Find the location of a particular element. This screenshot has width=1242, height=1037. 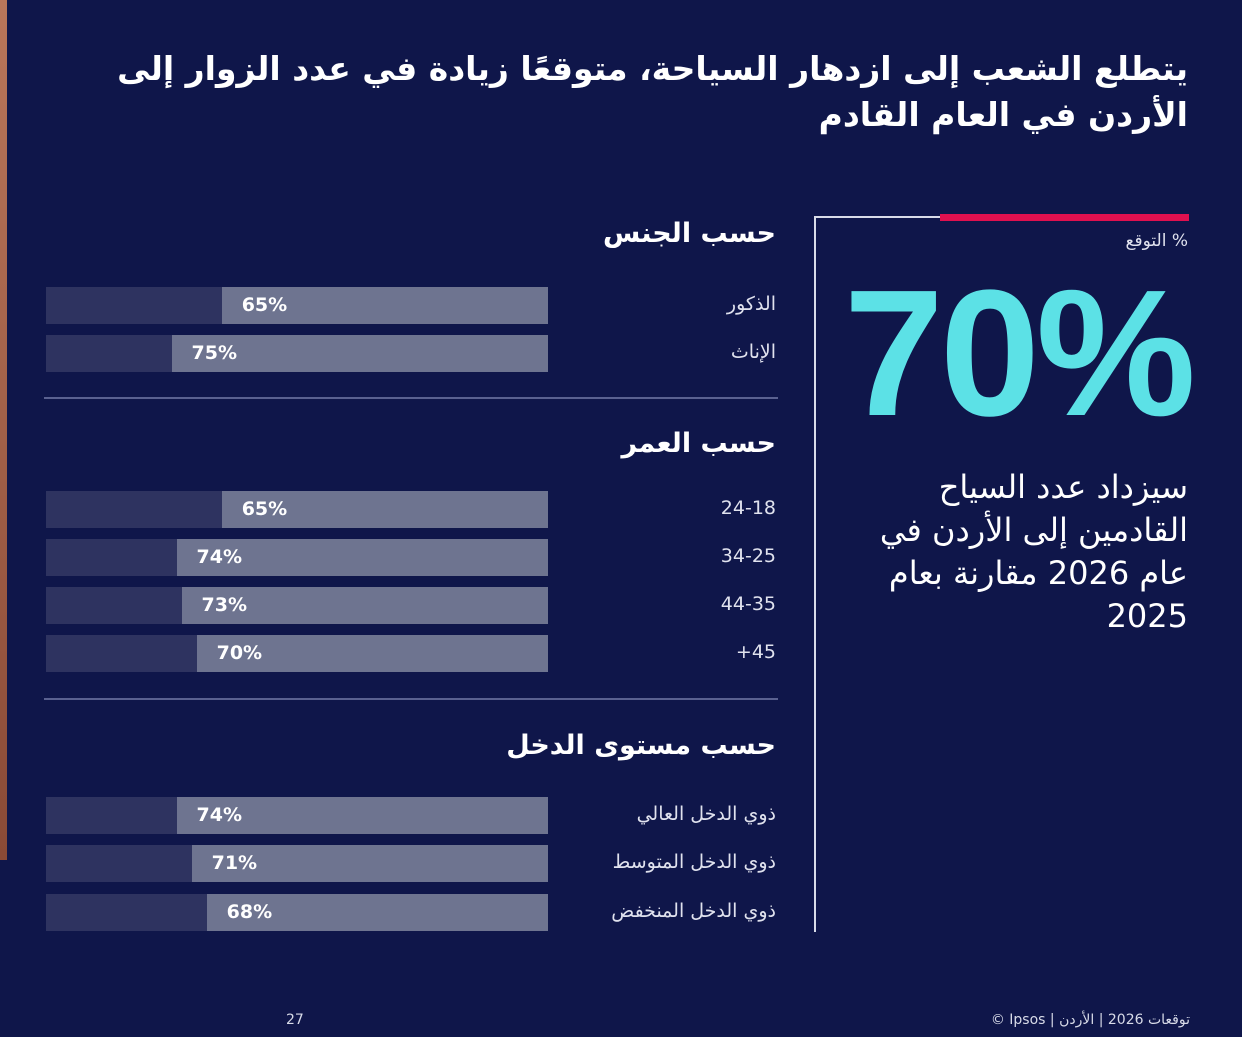

data-label: 71% is located at coordinates (234, 863).